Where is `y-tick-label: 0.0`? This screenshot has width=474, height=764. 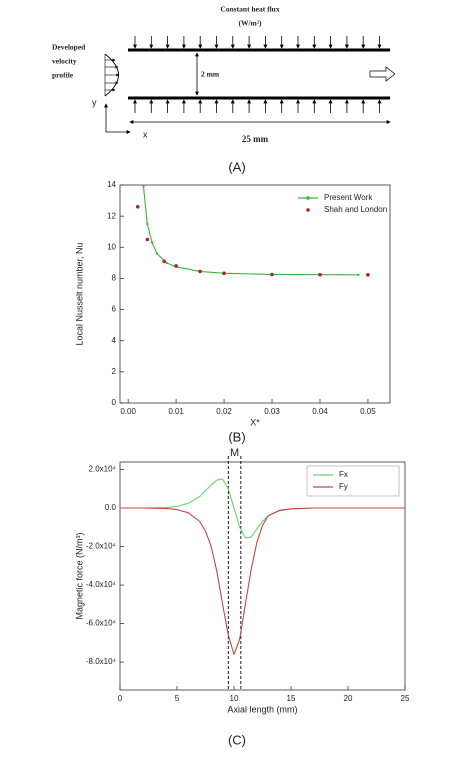
y-tick-label: 0.0 is located at coordinates (111, 507).